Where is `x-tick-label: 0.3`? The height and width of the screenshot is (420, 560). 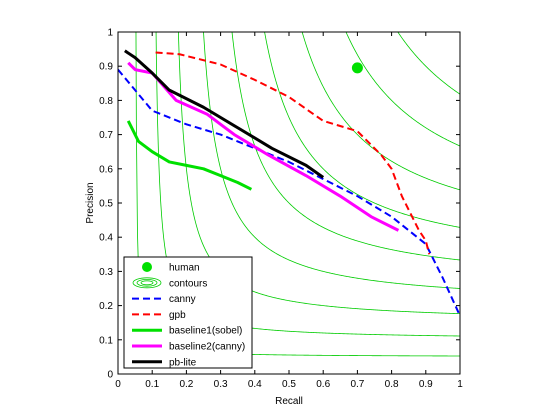
x-tick-label: 0.3 is located at coordinates (221, 384).